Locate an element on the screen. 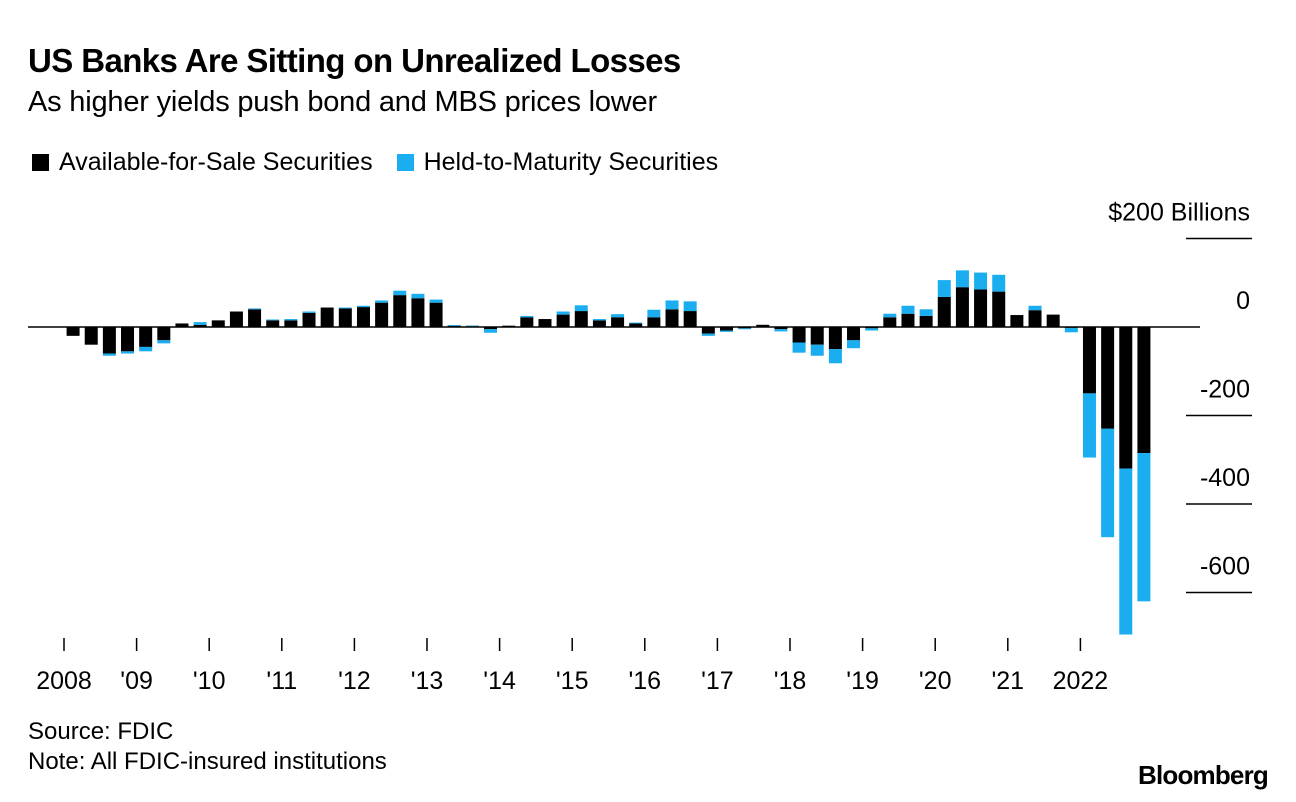  bar-htm-2012Q4 is located at coordinates (418, 296).